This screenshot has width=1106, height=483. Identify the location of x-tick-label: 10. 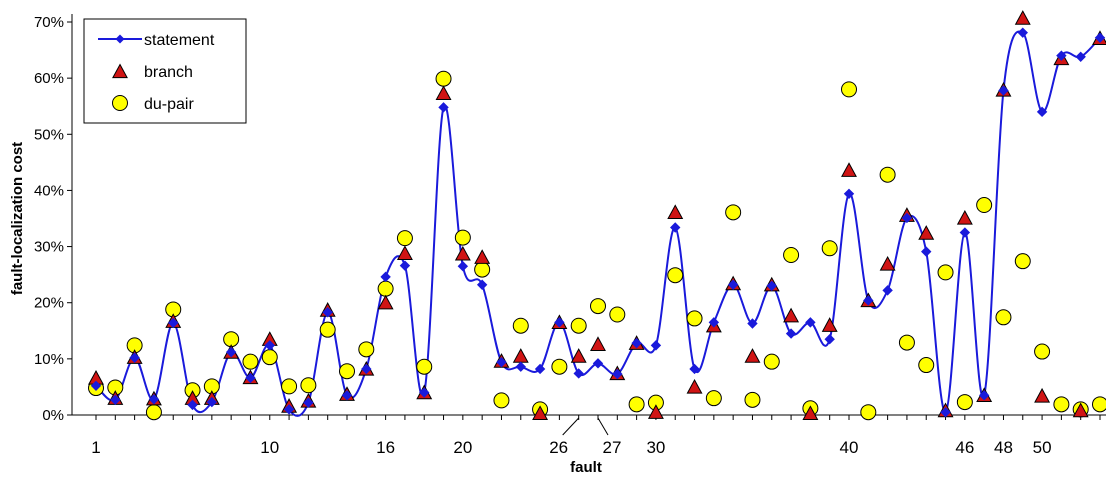
(269, 447).